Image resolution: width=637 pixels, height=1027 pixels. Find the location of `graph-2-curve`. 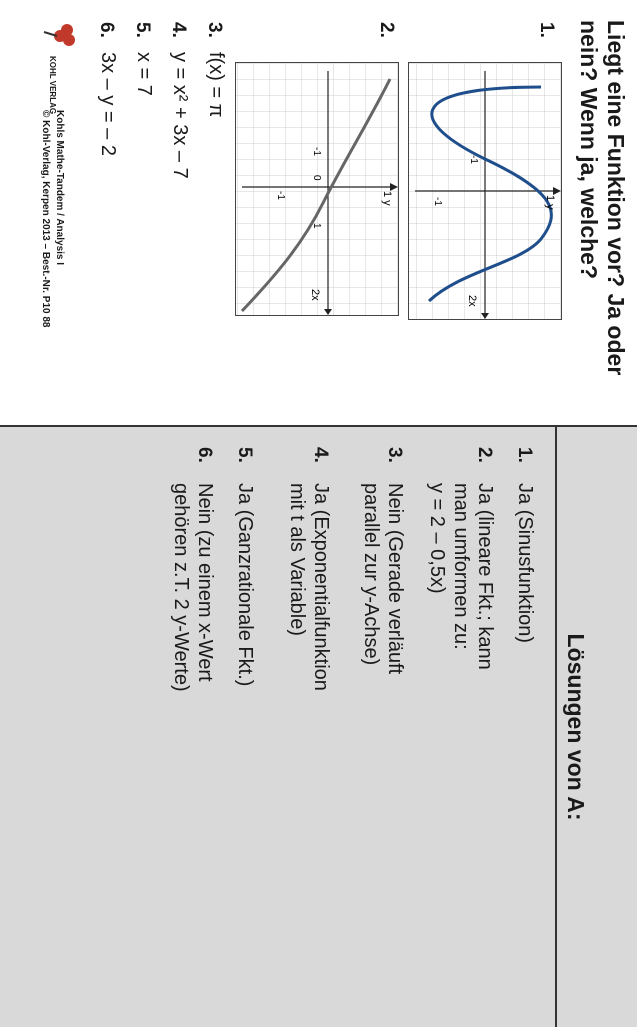

graph-2-curve is located at coordinates (316, 195).